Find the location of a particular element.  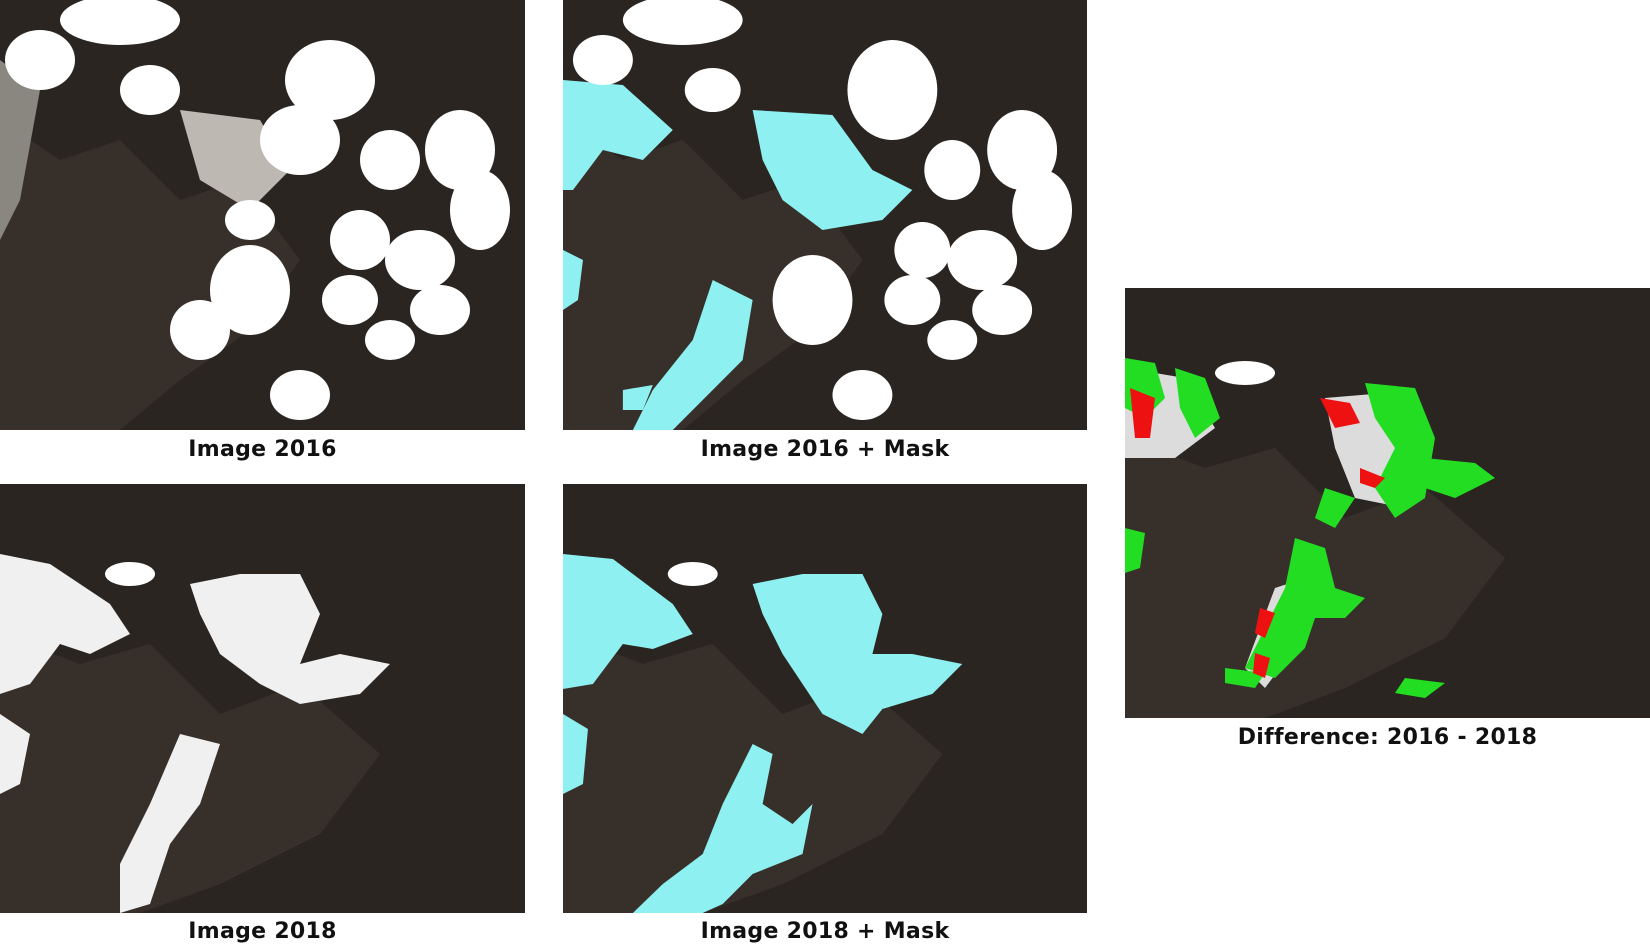

glacier-mask-2016 is located at coordinates (738, 255).